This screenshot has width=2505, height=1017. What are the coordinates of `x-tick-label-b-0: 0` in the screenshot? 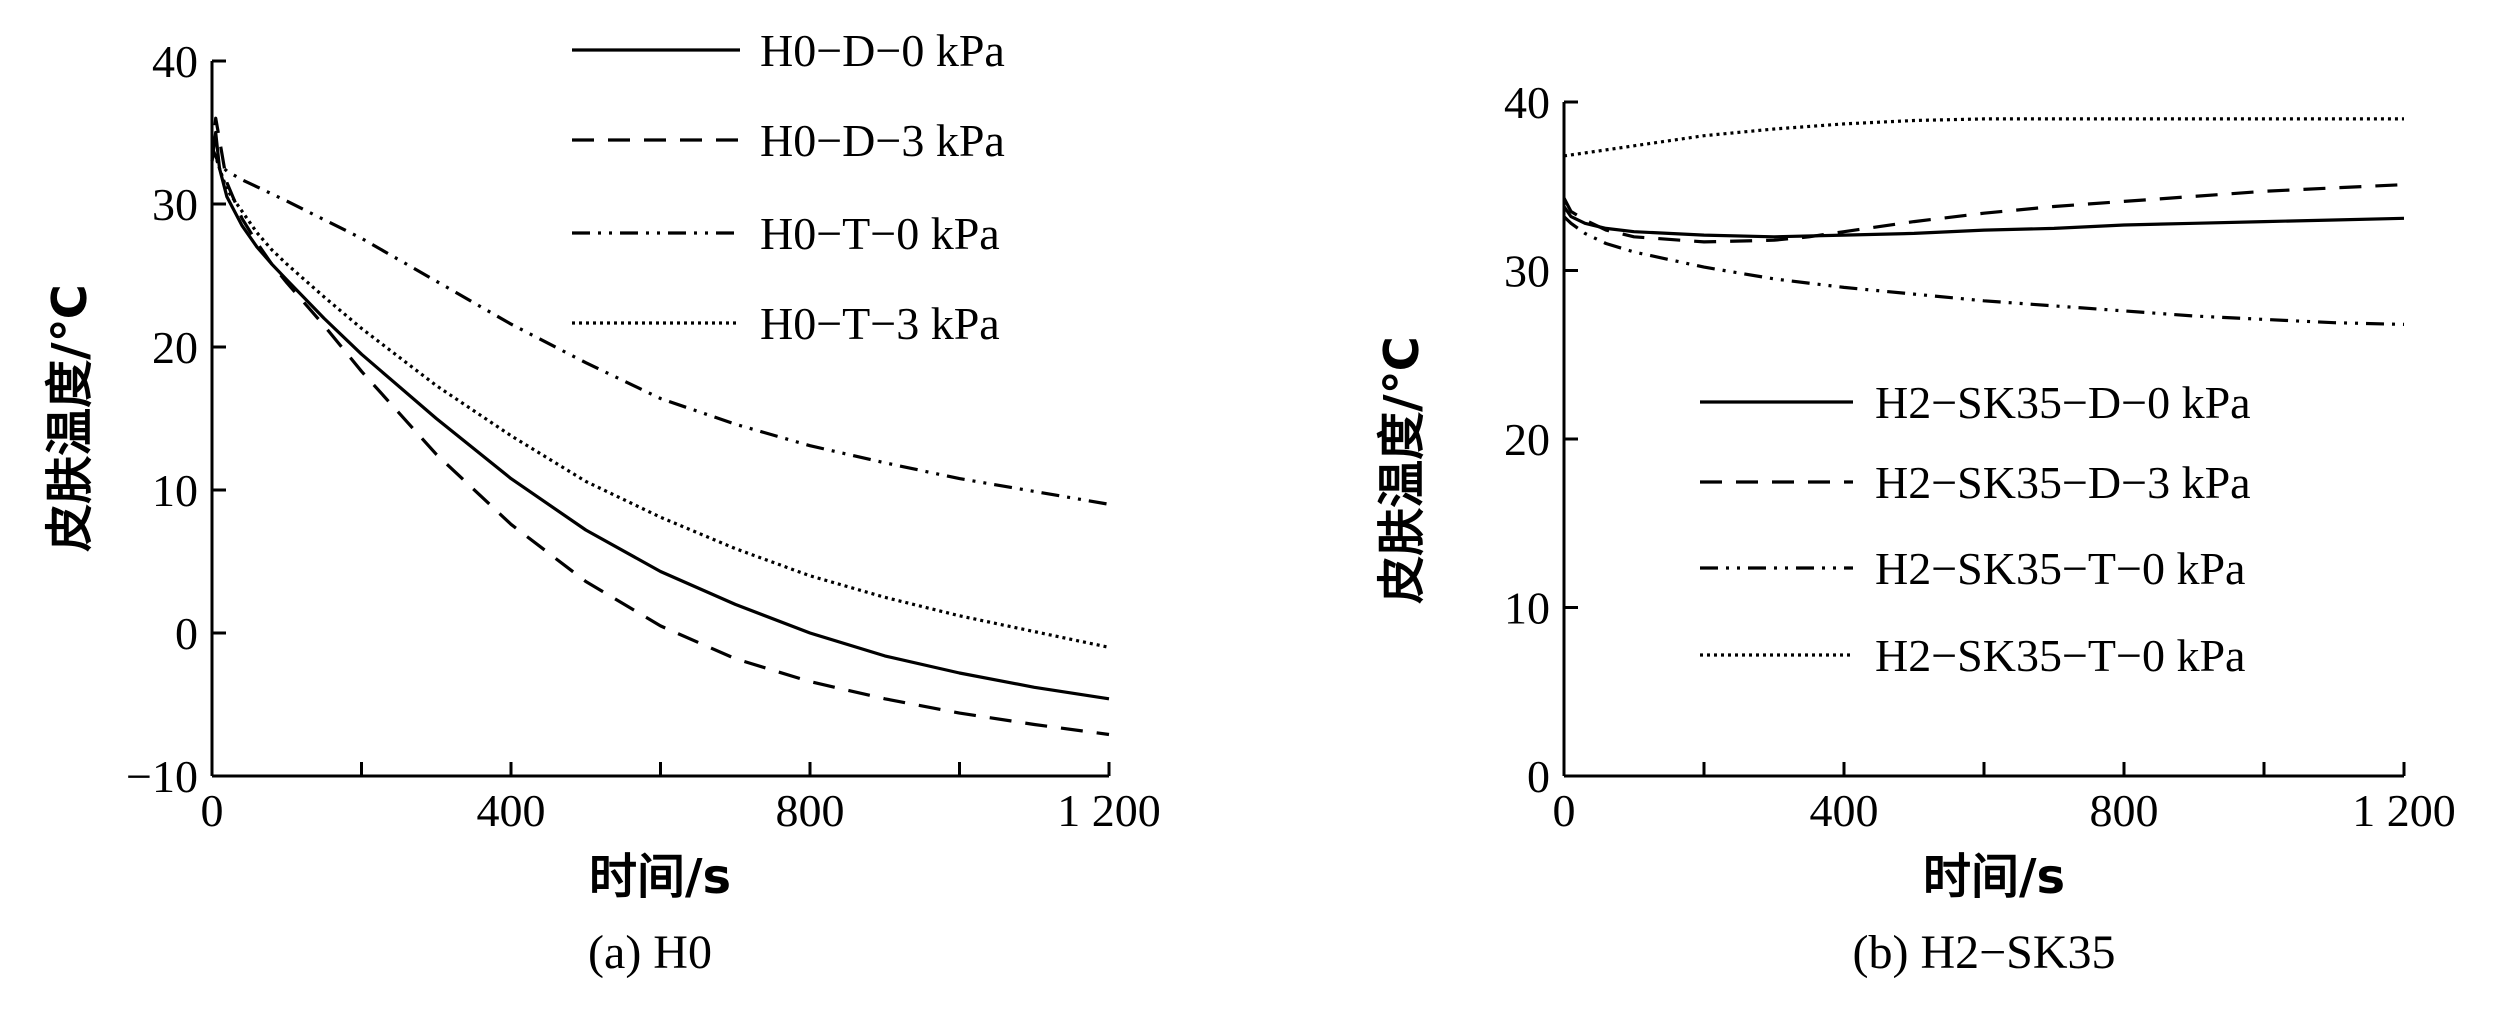 It's located at (1564, 810).